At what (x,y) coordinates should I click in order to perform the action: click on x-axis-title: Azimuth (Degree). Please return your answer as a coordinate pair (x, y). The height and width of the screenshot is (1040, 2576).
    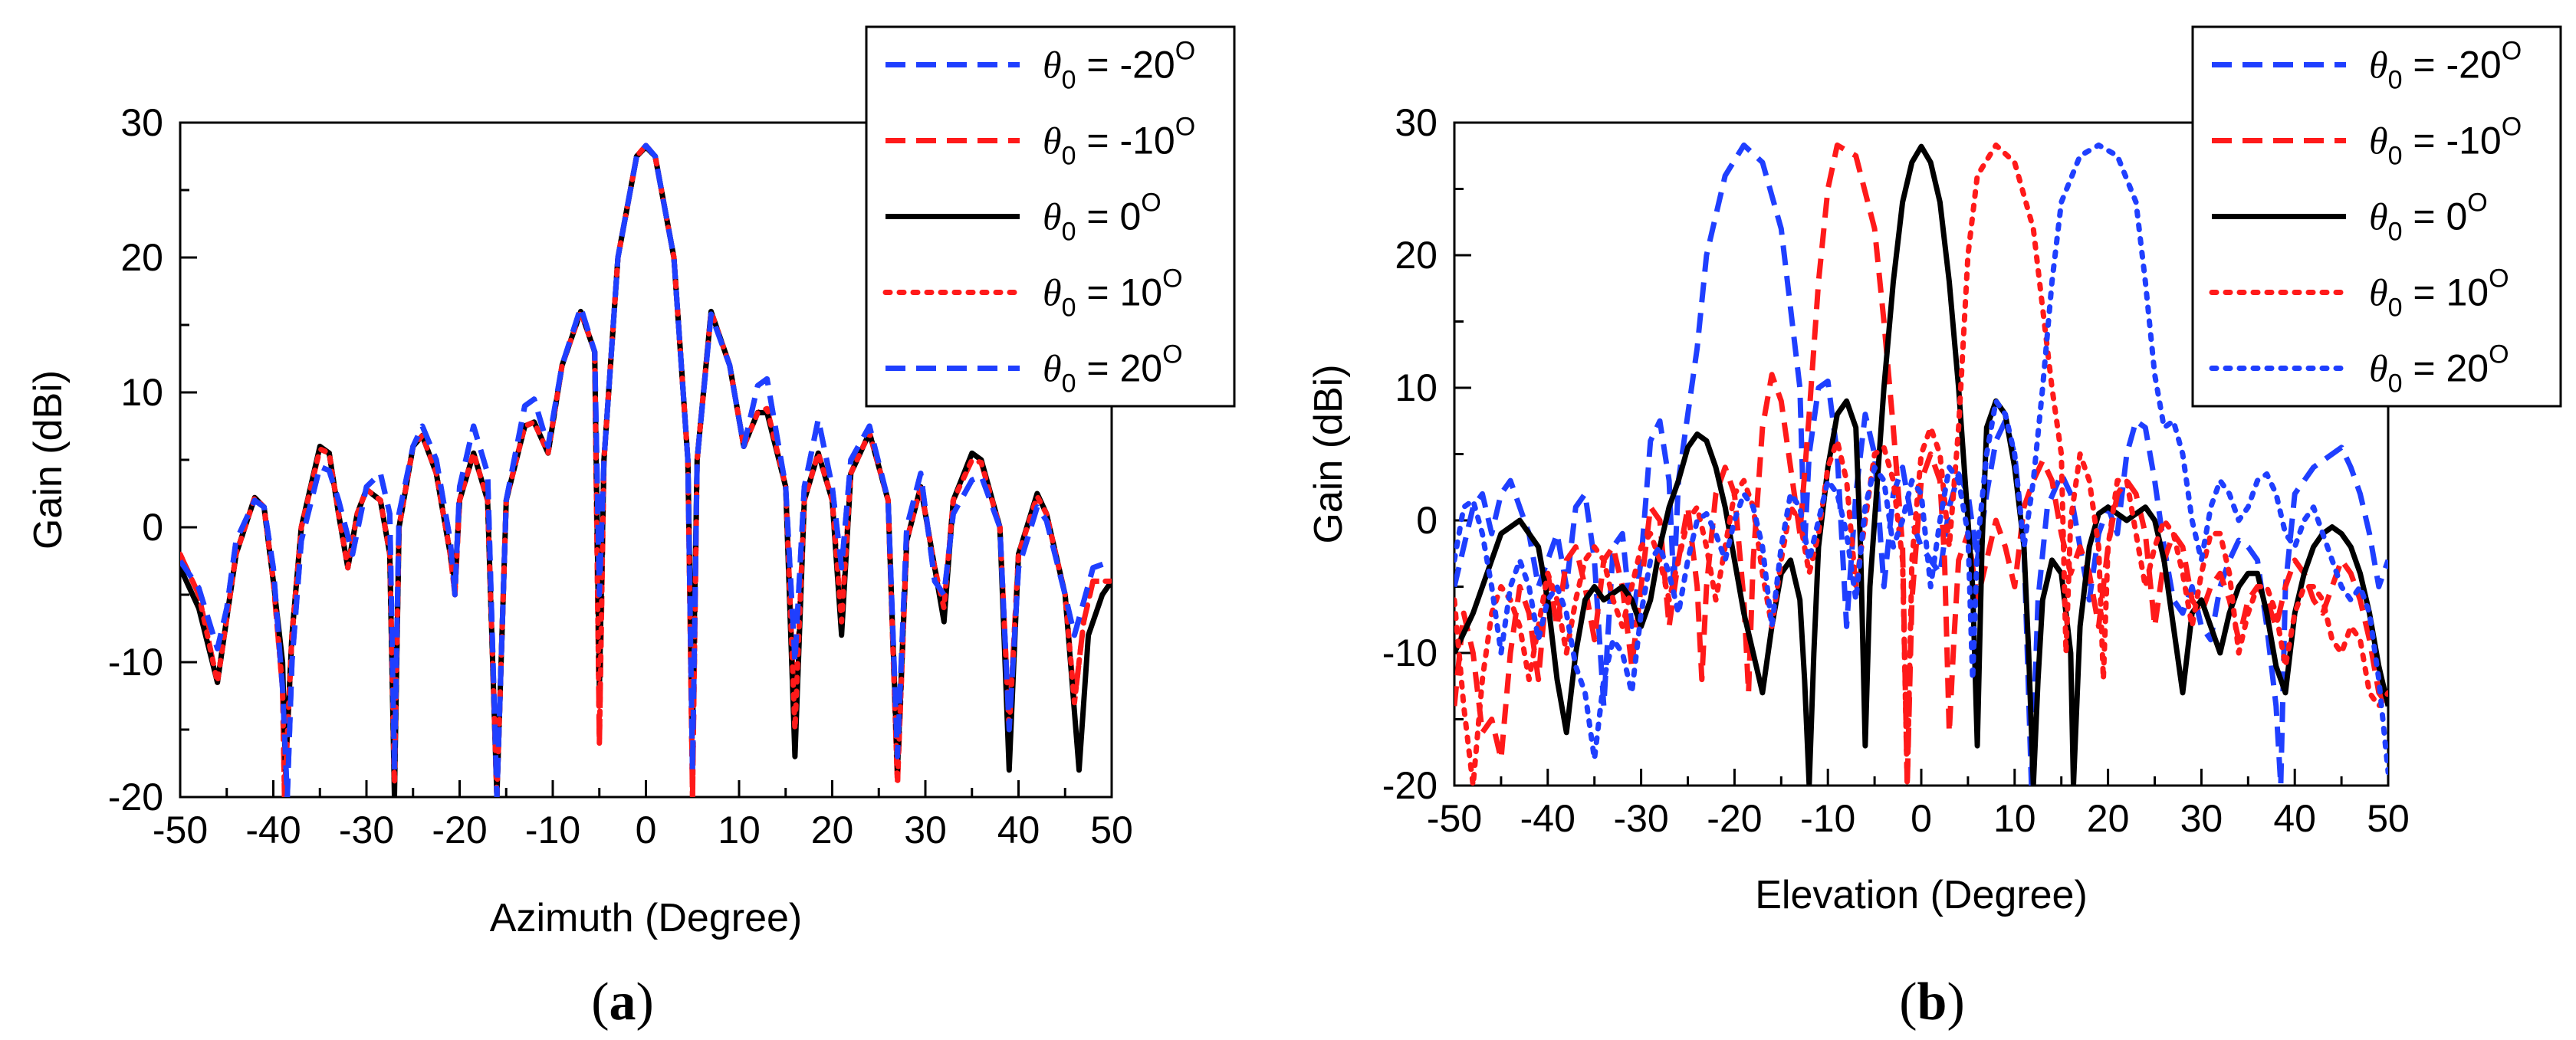
    Looking at the image, I should click on (646, 918).